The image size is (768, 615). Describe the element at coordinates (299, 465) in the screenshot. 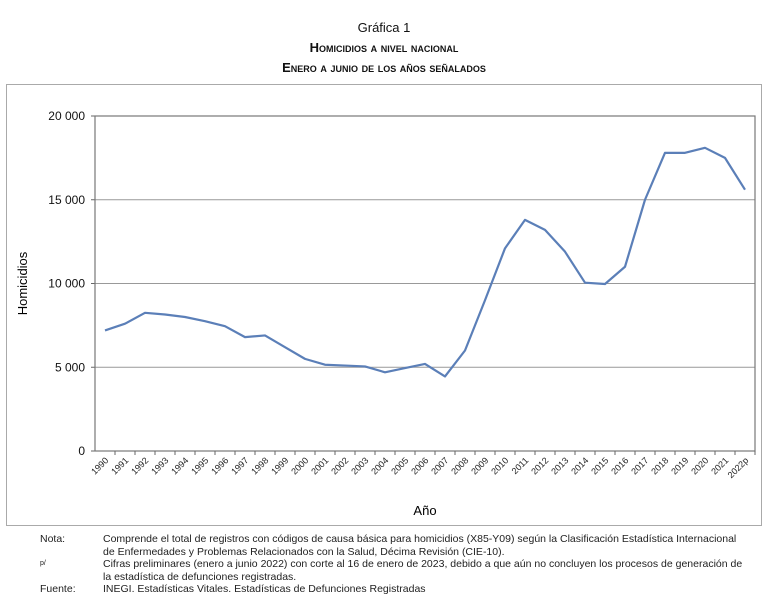

I see `x-tick-label: 2000` at that location.